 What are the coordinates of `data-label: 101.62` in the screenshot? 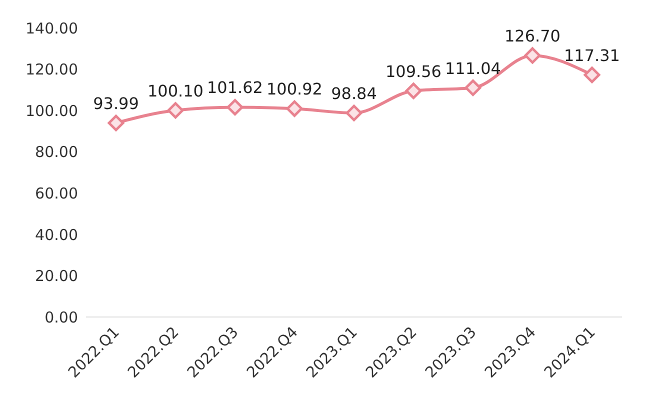 It's located at (235, 88).